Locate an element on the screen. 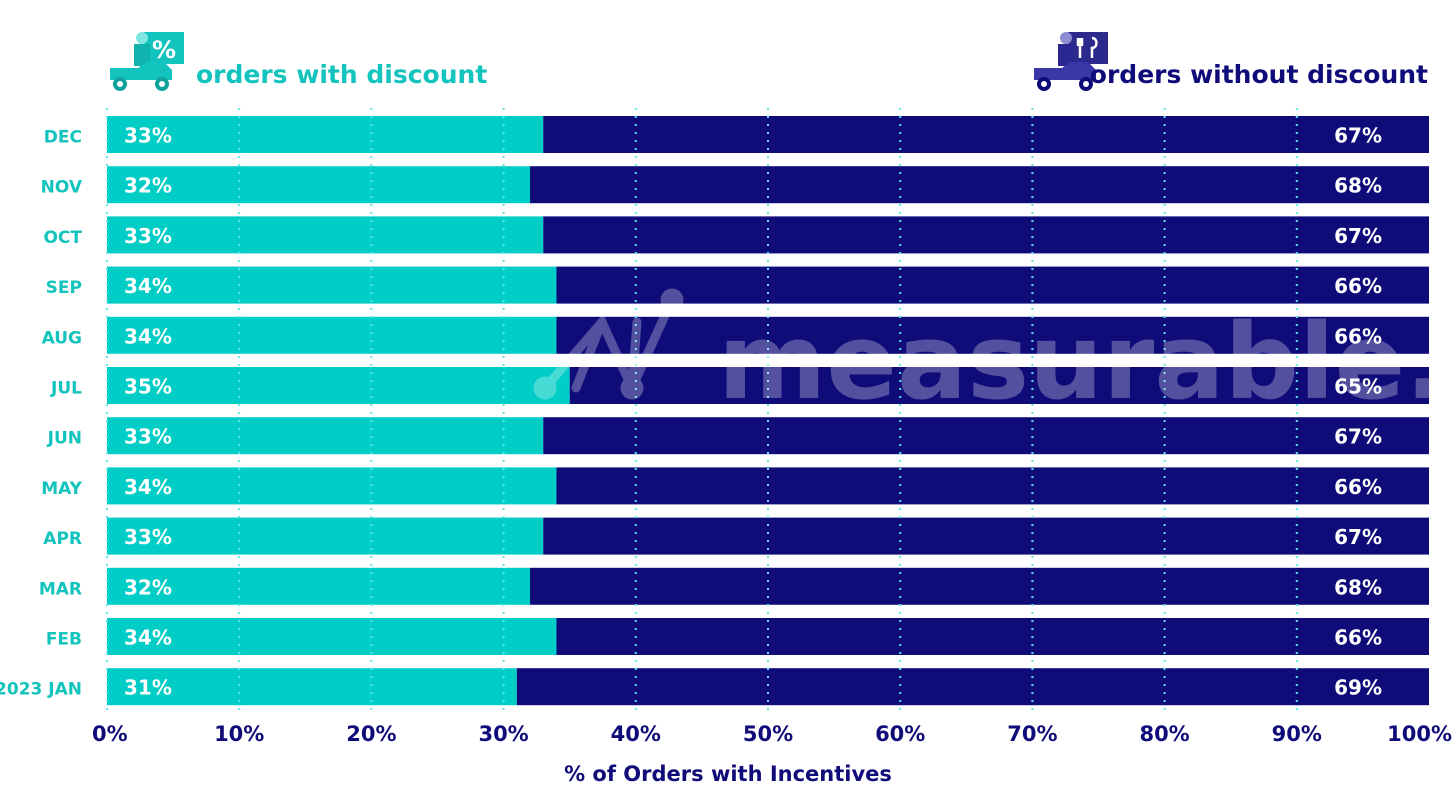  x-tick-label: 50% is located at coordinates (768, 734).